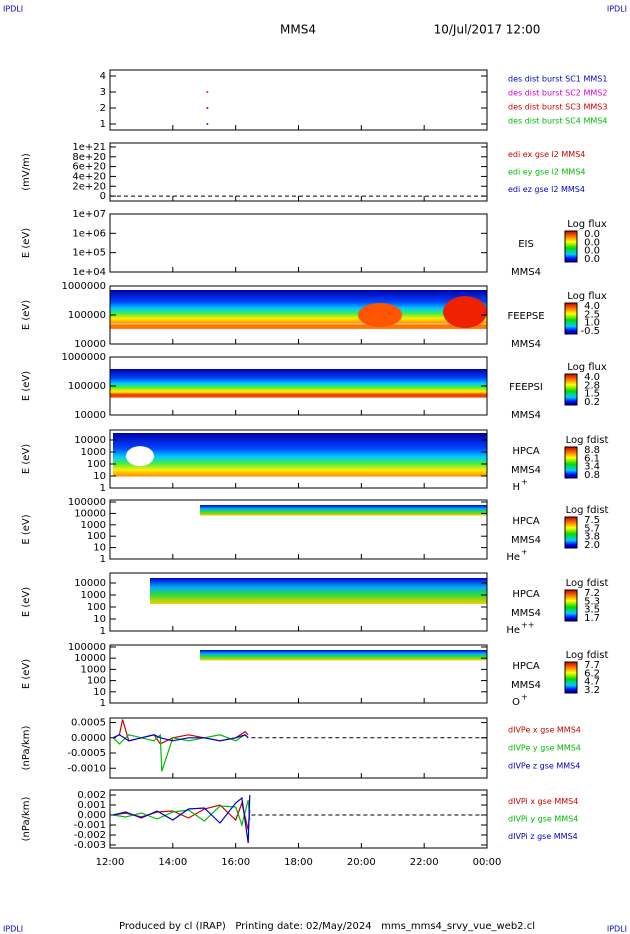 This screenshot has width=630, height=934. Describe the element at coordinates (103, 108) in the screenshot. I see `y-tick-label: 2` at that location.